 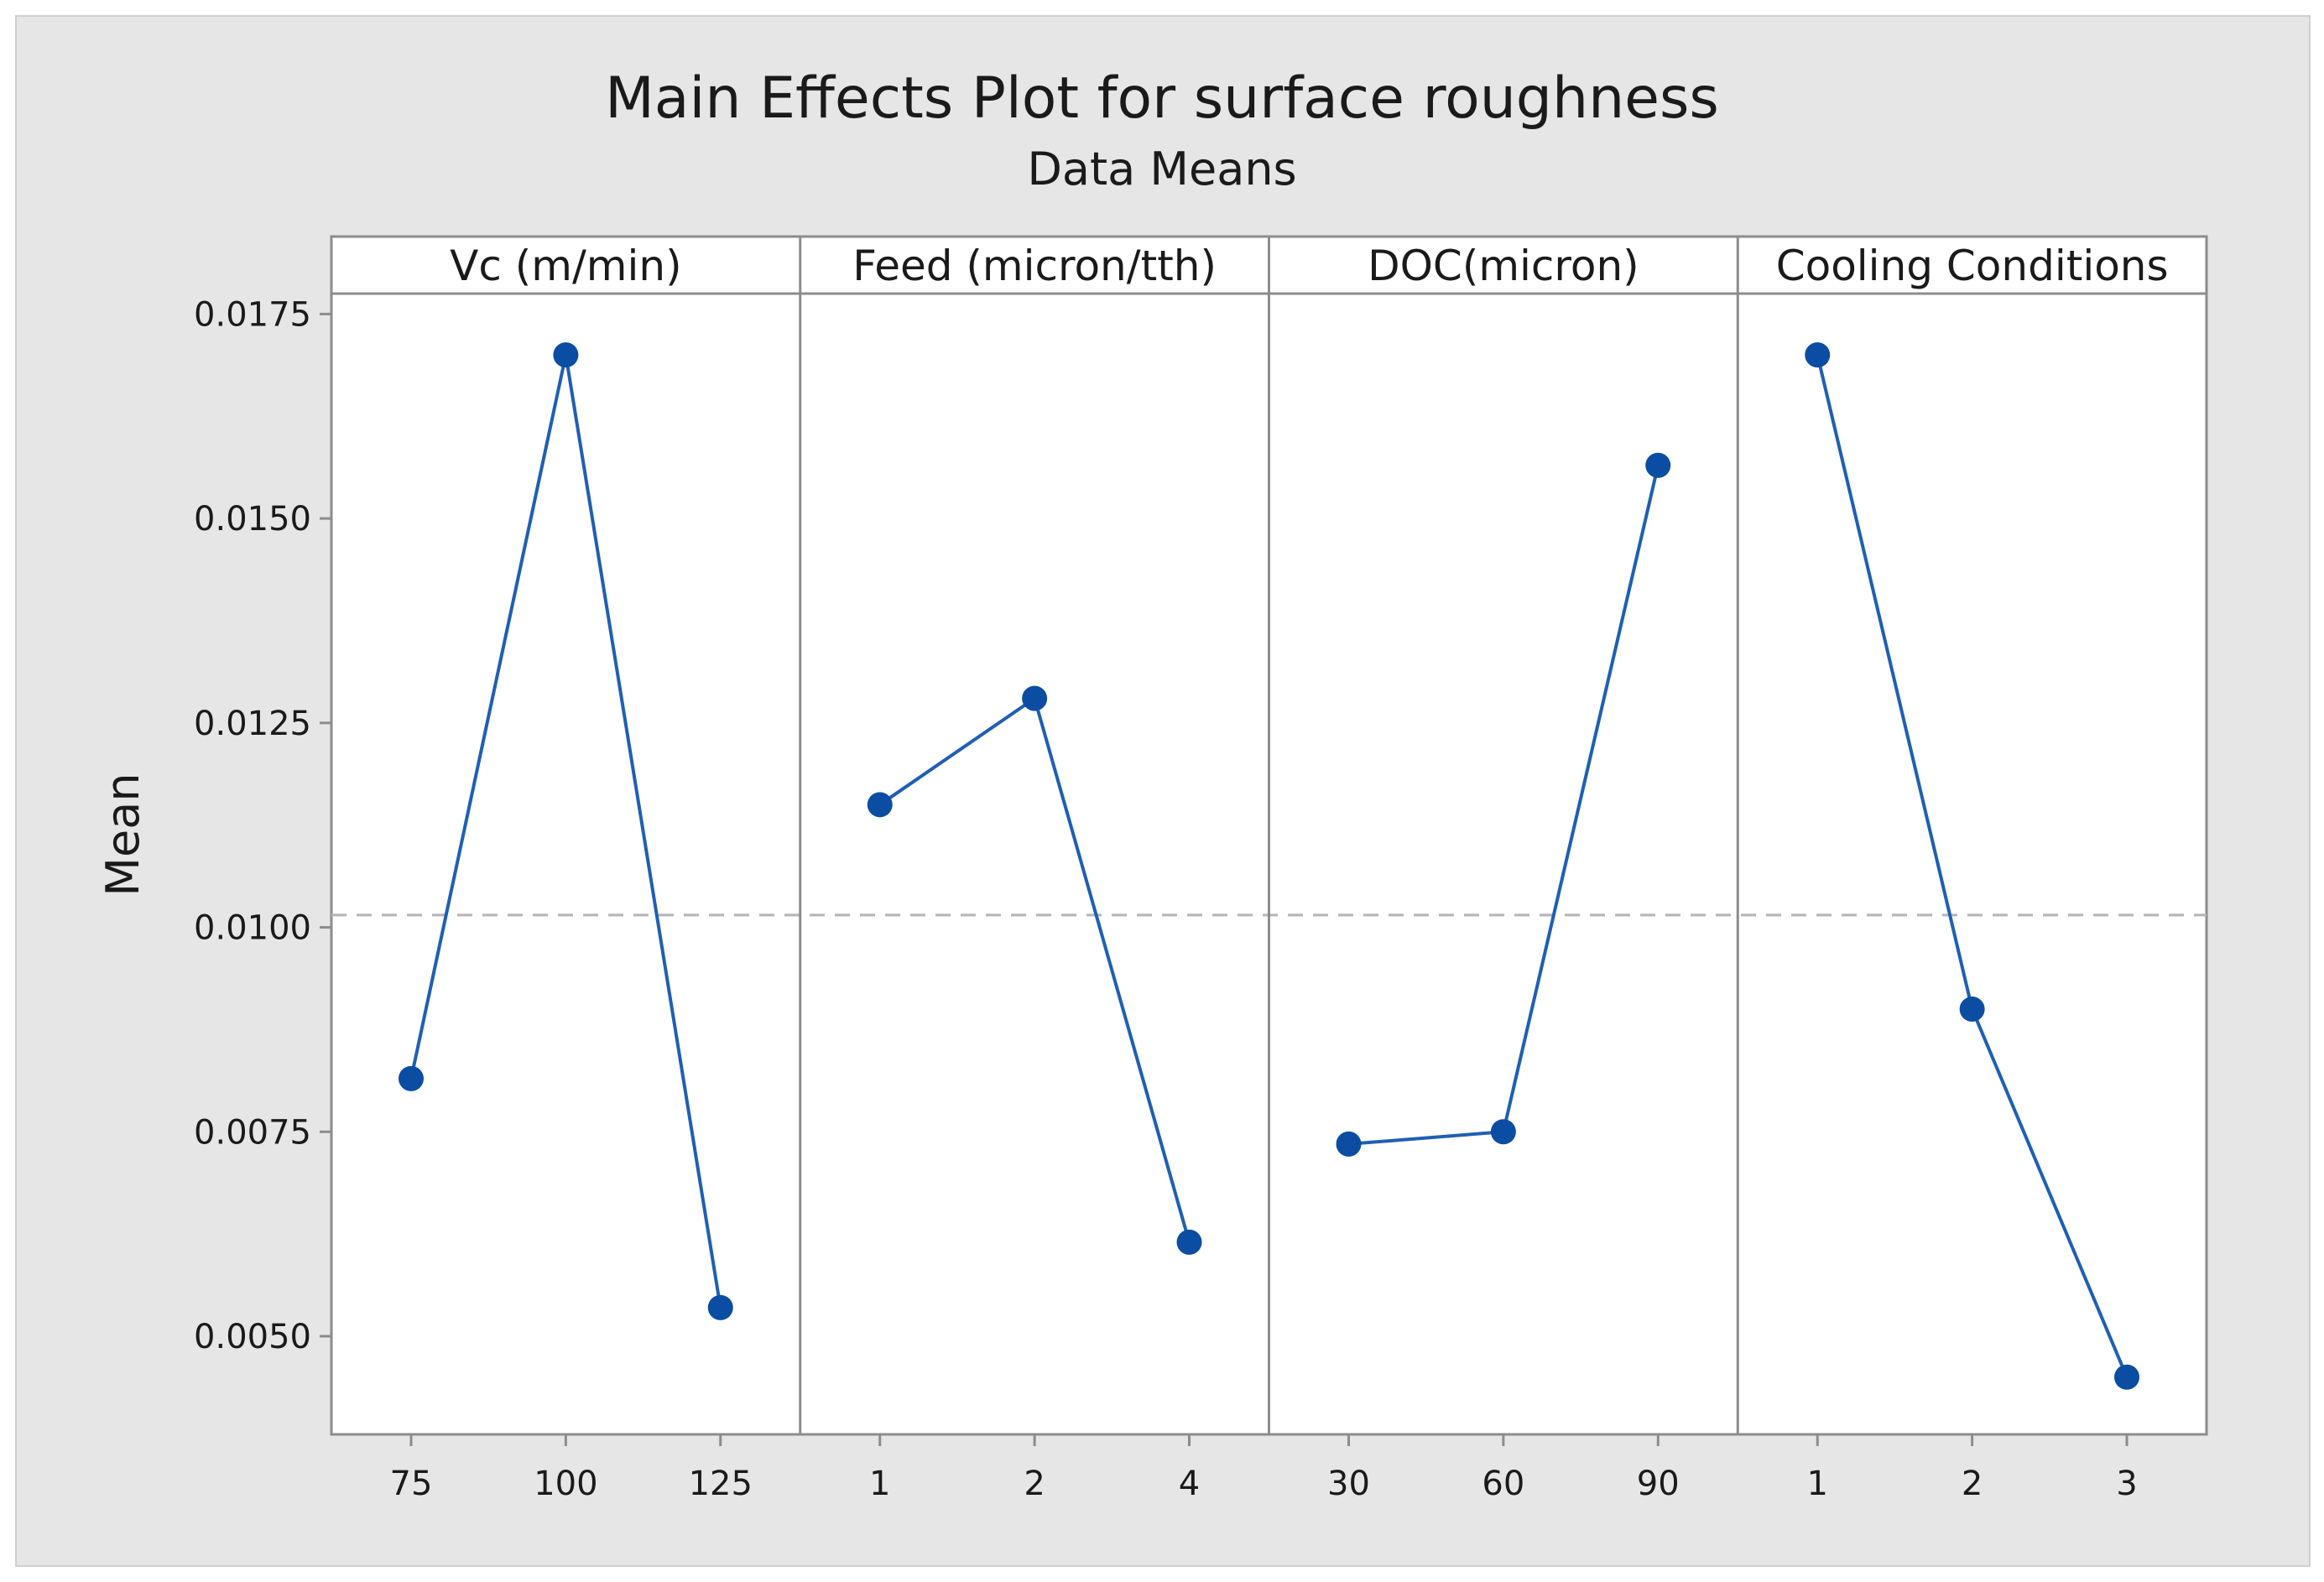 I want to click on x-tick-label: 100, so click(x=565, y=1484).